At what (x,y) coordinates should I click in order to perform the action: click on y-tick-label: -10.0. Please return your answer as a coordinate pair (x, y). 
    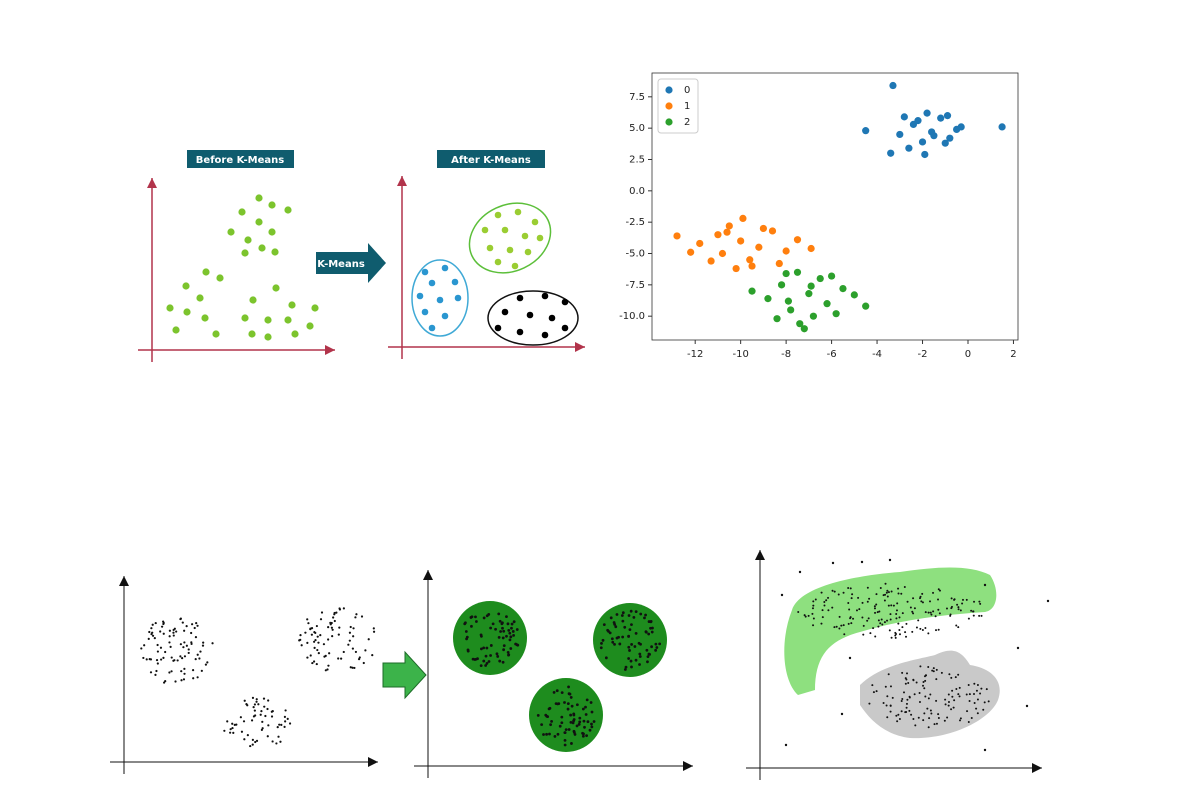
    Looking at the image, I should click on (632, 316).